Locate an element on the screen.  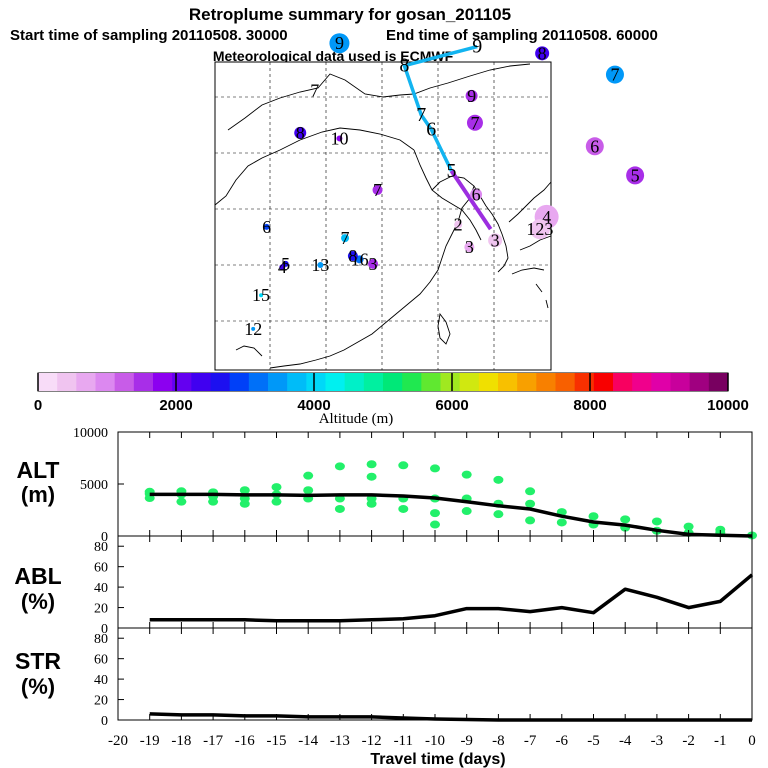
str-unit: (%) is located at coordinates (38, 686).